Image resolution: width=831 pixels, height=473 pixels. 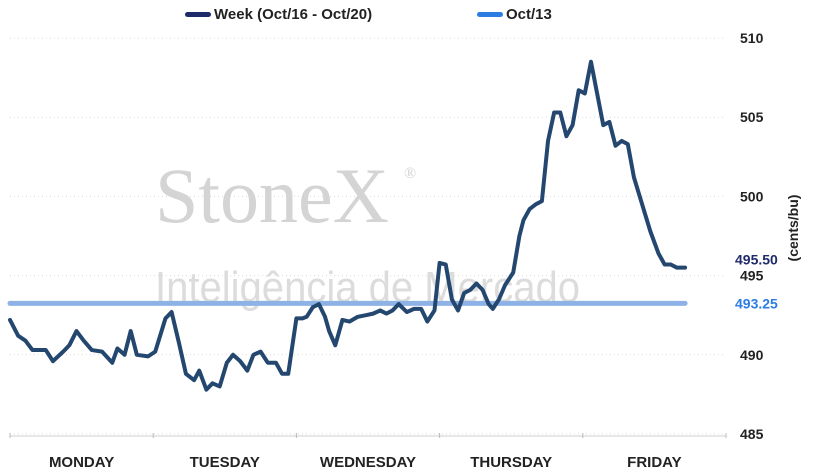 What do you see at coordinates (225, 462) in the screenshot?
I see `x-tick-label-tuesday: TUESDAY` at bounding box center [225, 462].